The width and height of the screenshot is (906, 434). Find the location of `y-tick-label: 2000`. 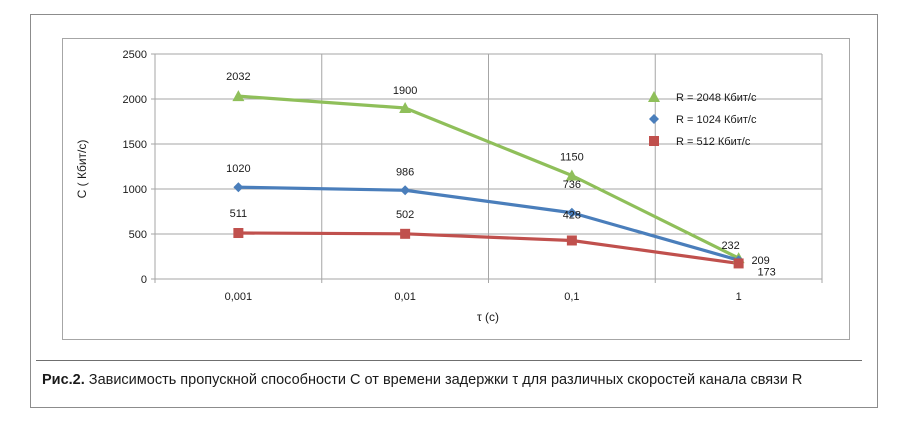

y-tick-label: 2000 is located at coordinates (135, 100).